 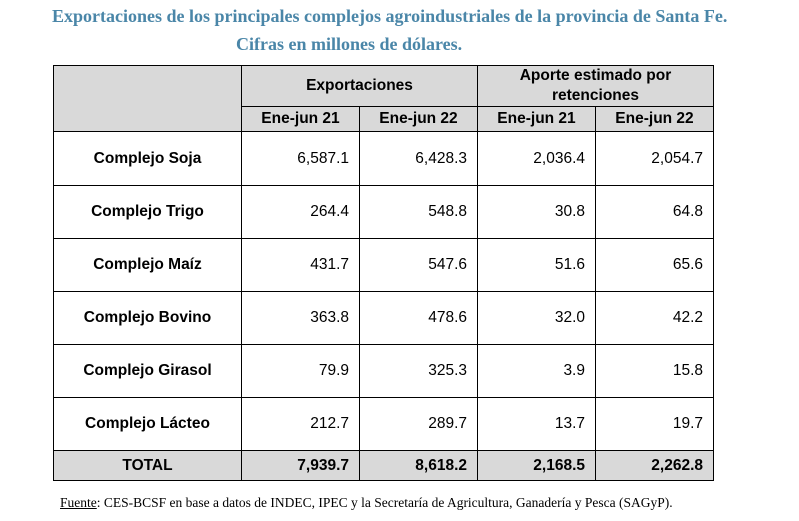 What do you see at coordinates (147, 424) in the screenshot?
I see `row-label: Complejo Lácteo` at bounding box center [147, 424].